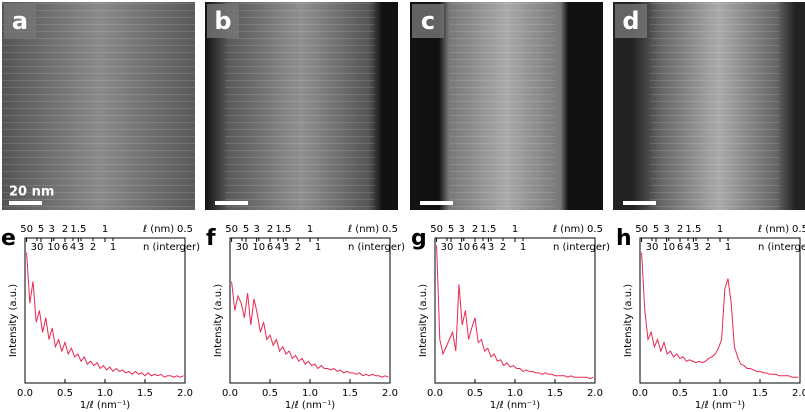  I want to click on image-c, so click(506, 106).